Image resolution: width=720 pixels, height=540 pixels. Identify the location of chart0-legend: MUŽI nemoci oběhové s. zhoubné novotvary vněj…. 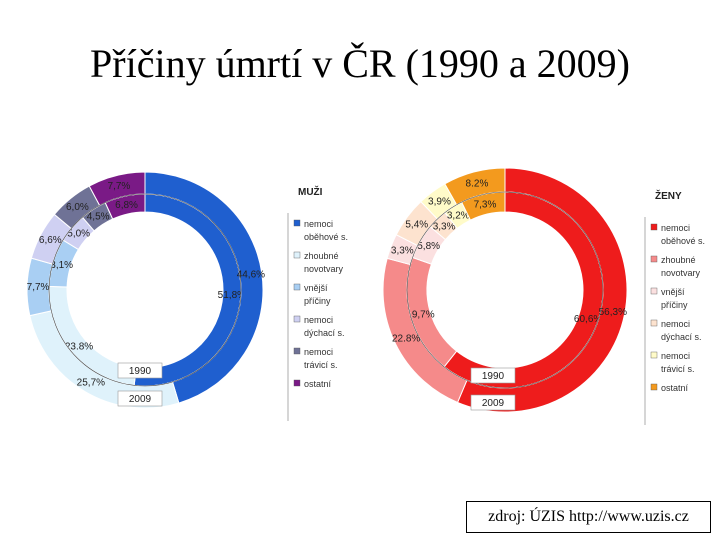
(317, 303).